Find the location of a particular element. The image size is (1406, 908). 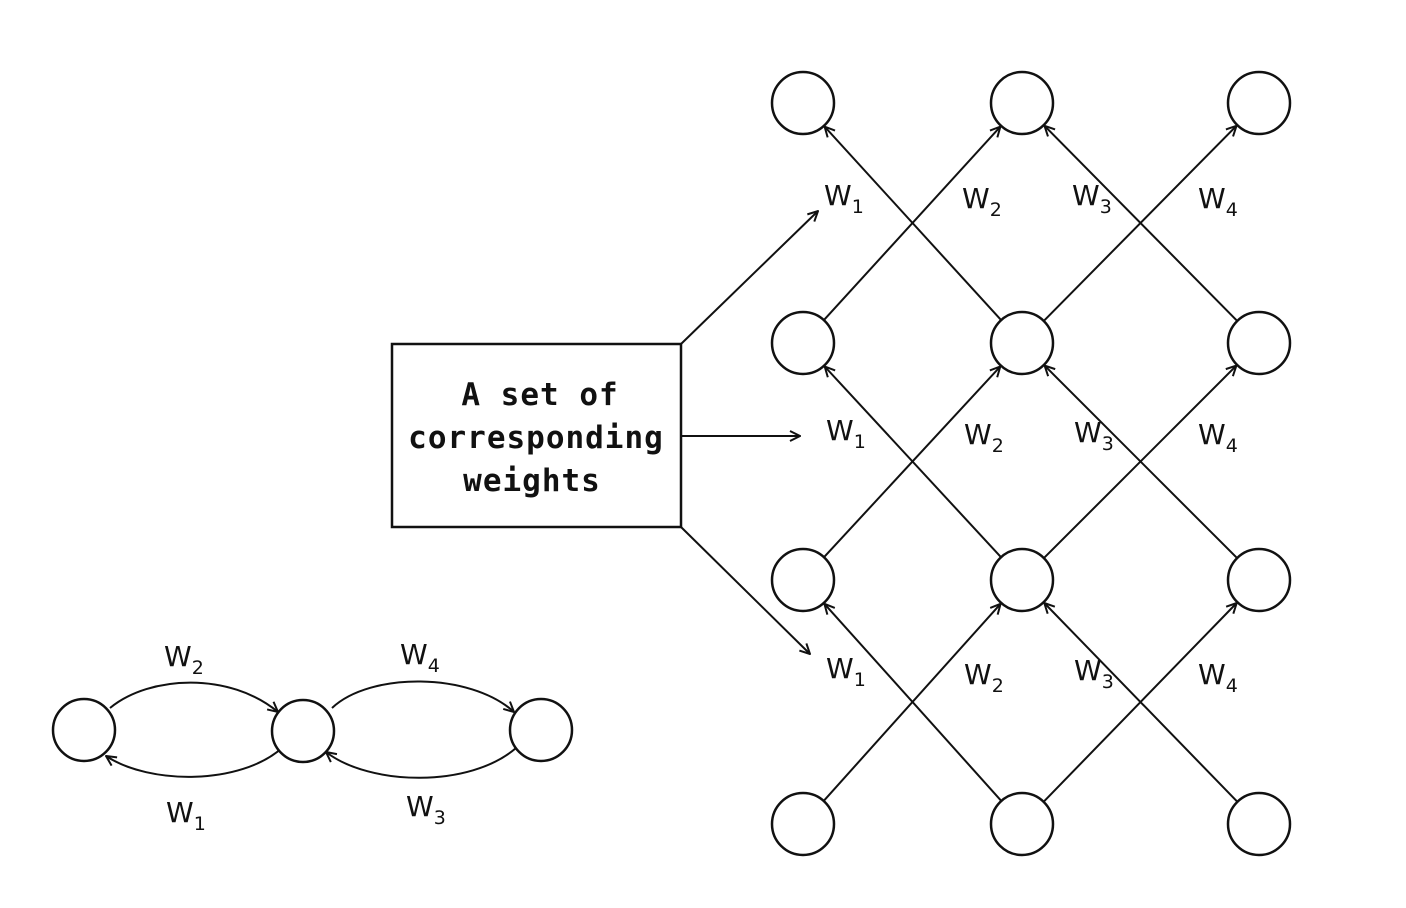

lattice-label-w4-layer2: W4 is located at coordinates (1218, 437).